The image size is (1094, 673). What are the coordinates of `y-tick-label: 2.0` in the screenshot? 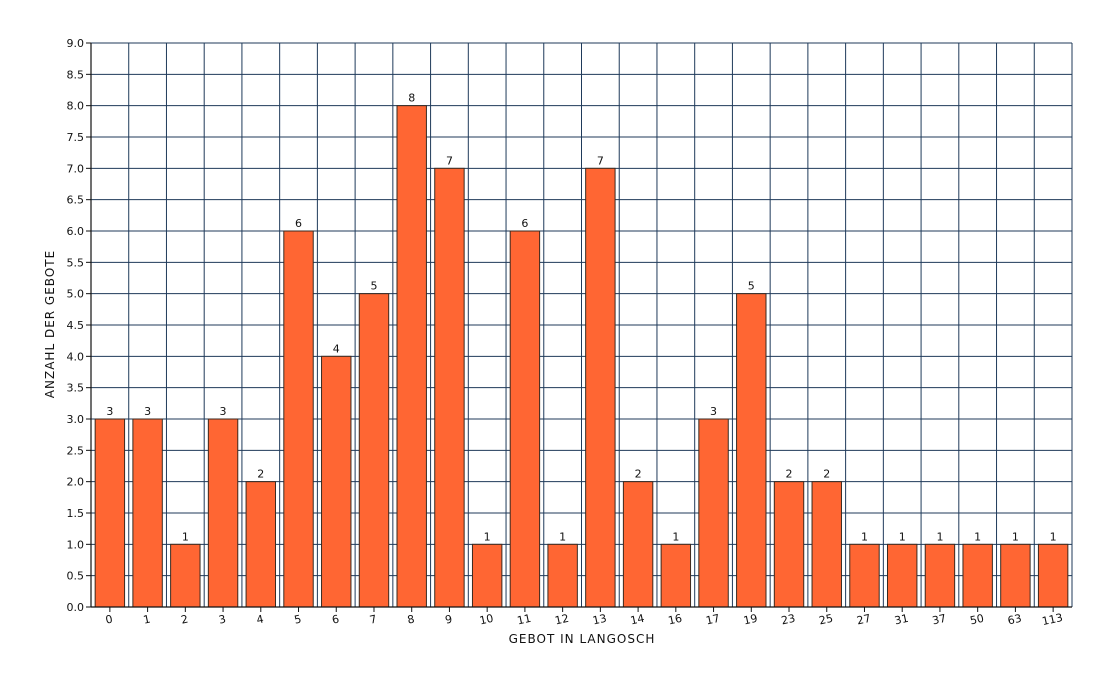 It's located at (76, 482).